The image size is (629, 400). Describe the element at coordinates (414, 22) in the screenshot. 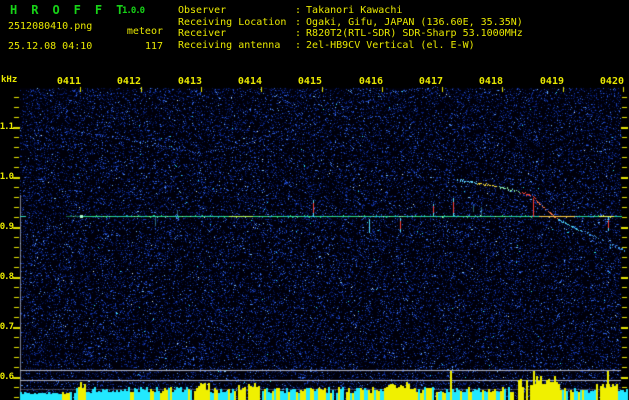

I see `location-value: Ogaki, Gifu, JAPAN (136.60E, 35.35N)` at that location.